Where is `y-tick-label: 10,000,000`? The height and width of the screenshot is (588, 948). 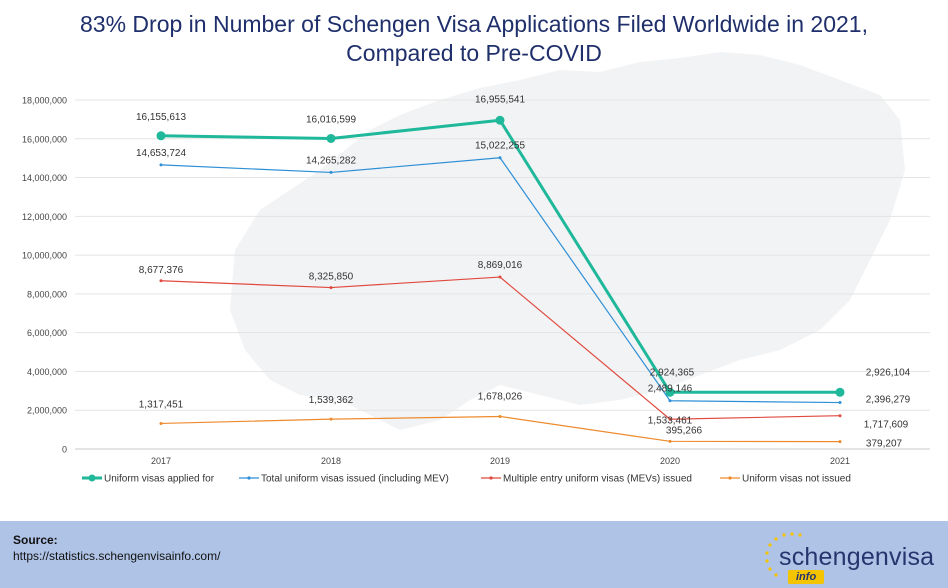
y-tick-label: 10,000,000 is located at coordinates (44, 256).